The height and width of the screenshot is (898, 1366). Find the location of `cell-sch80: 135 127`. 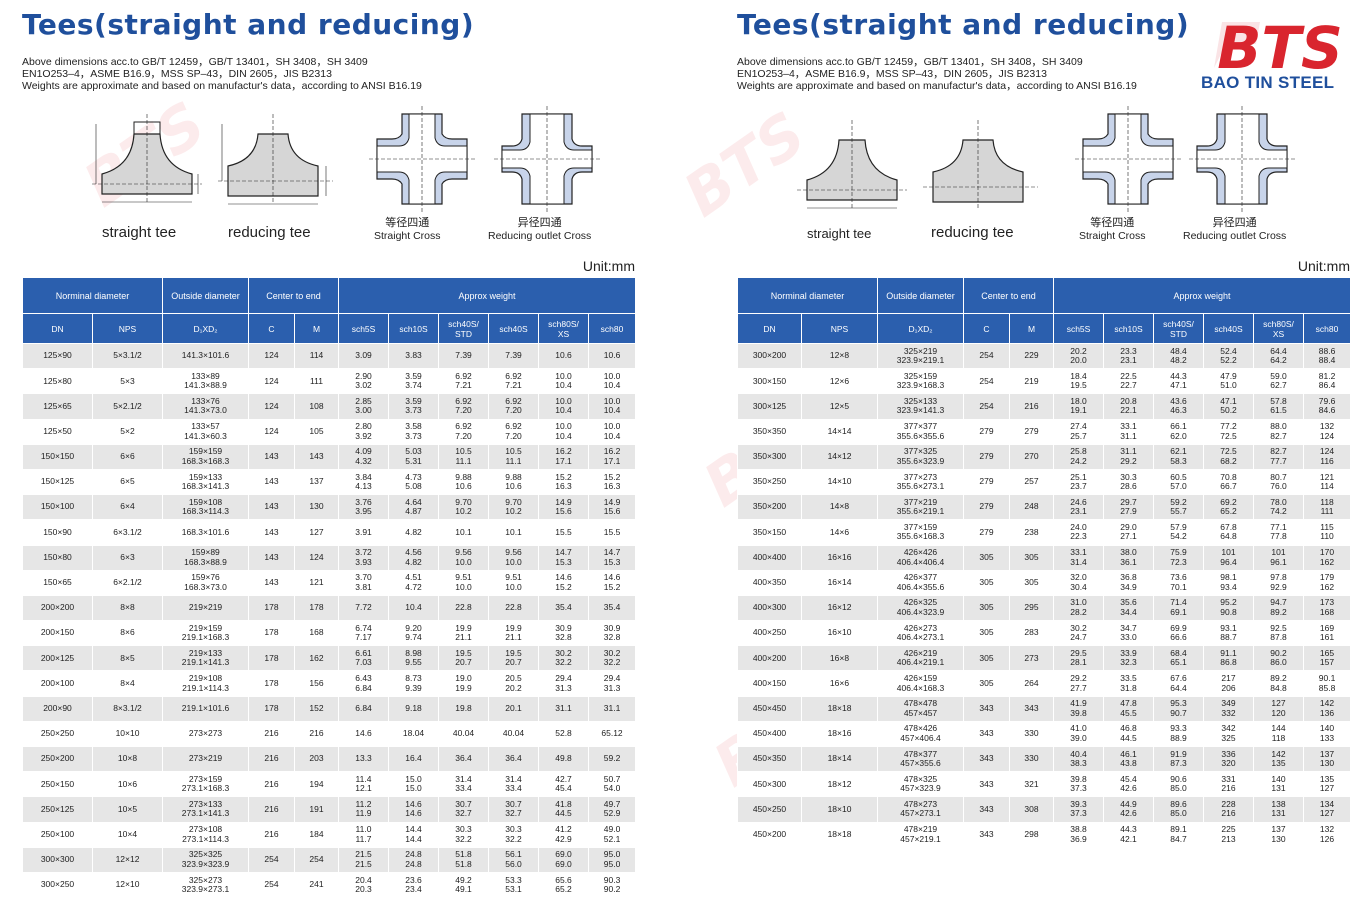

cell-sch80: 135 127 is located at coordinates (1327, 784).